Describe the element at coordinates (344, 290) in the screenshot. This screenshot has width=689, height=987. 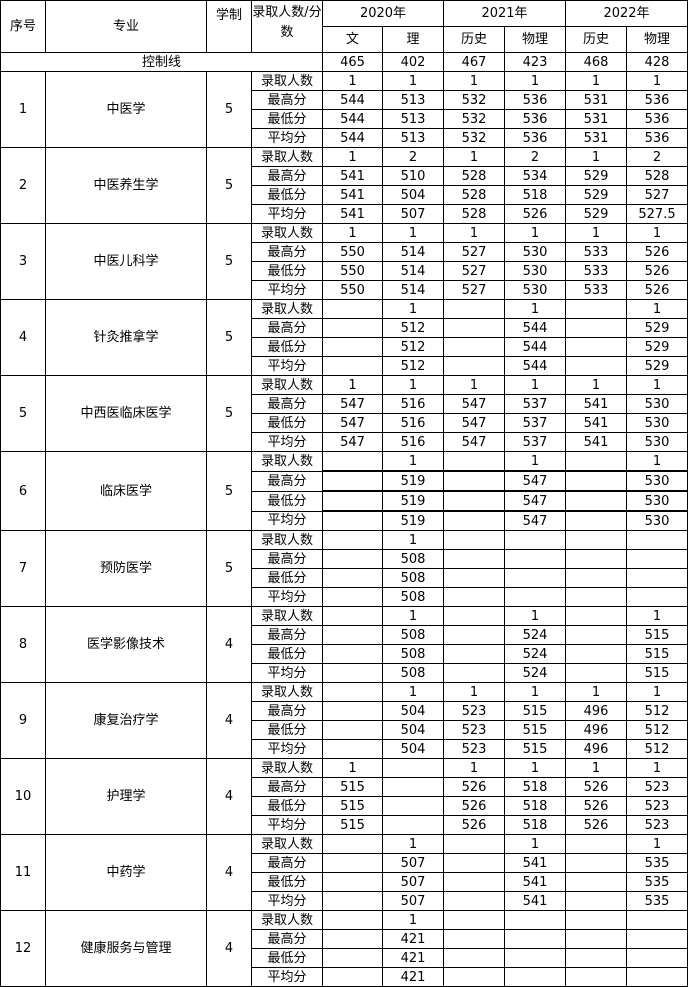
I see `table-row: 平均分 550 514 527 530 533 526` at that location.